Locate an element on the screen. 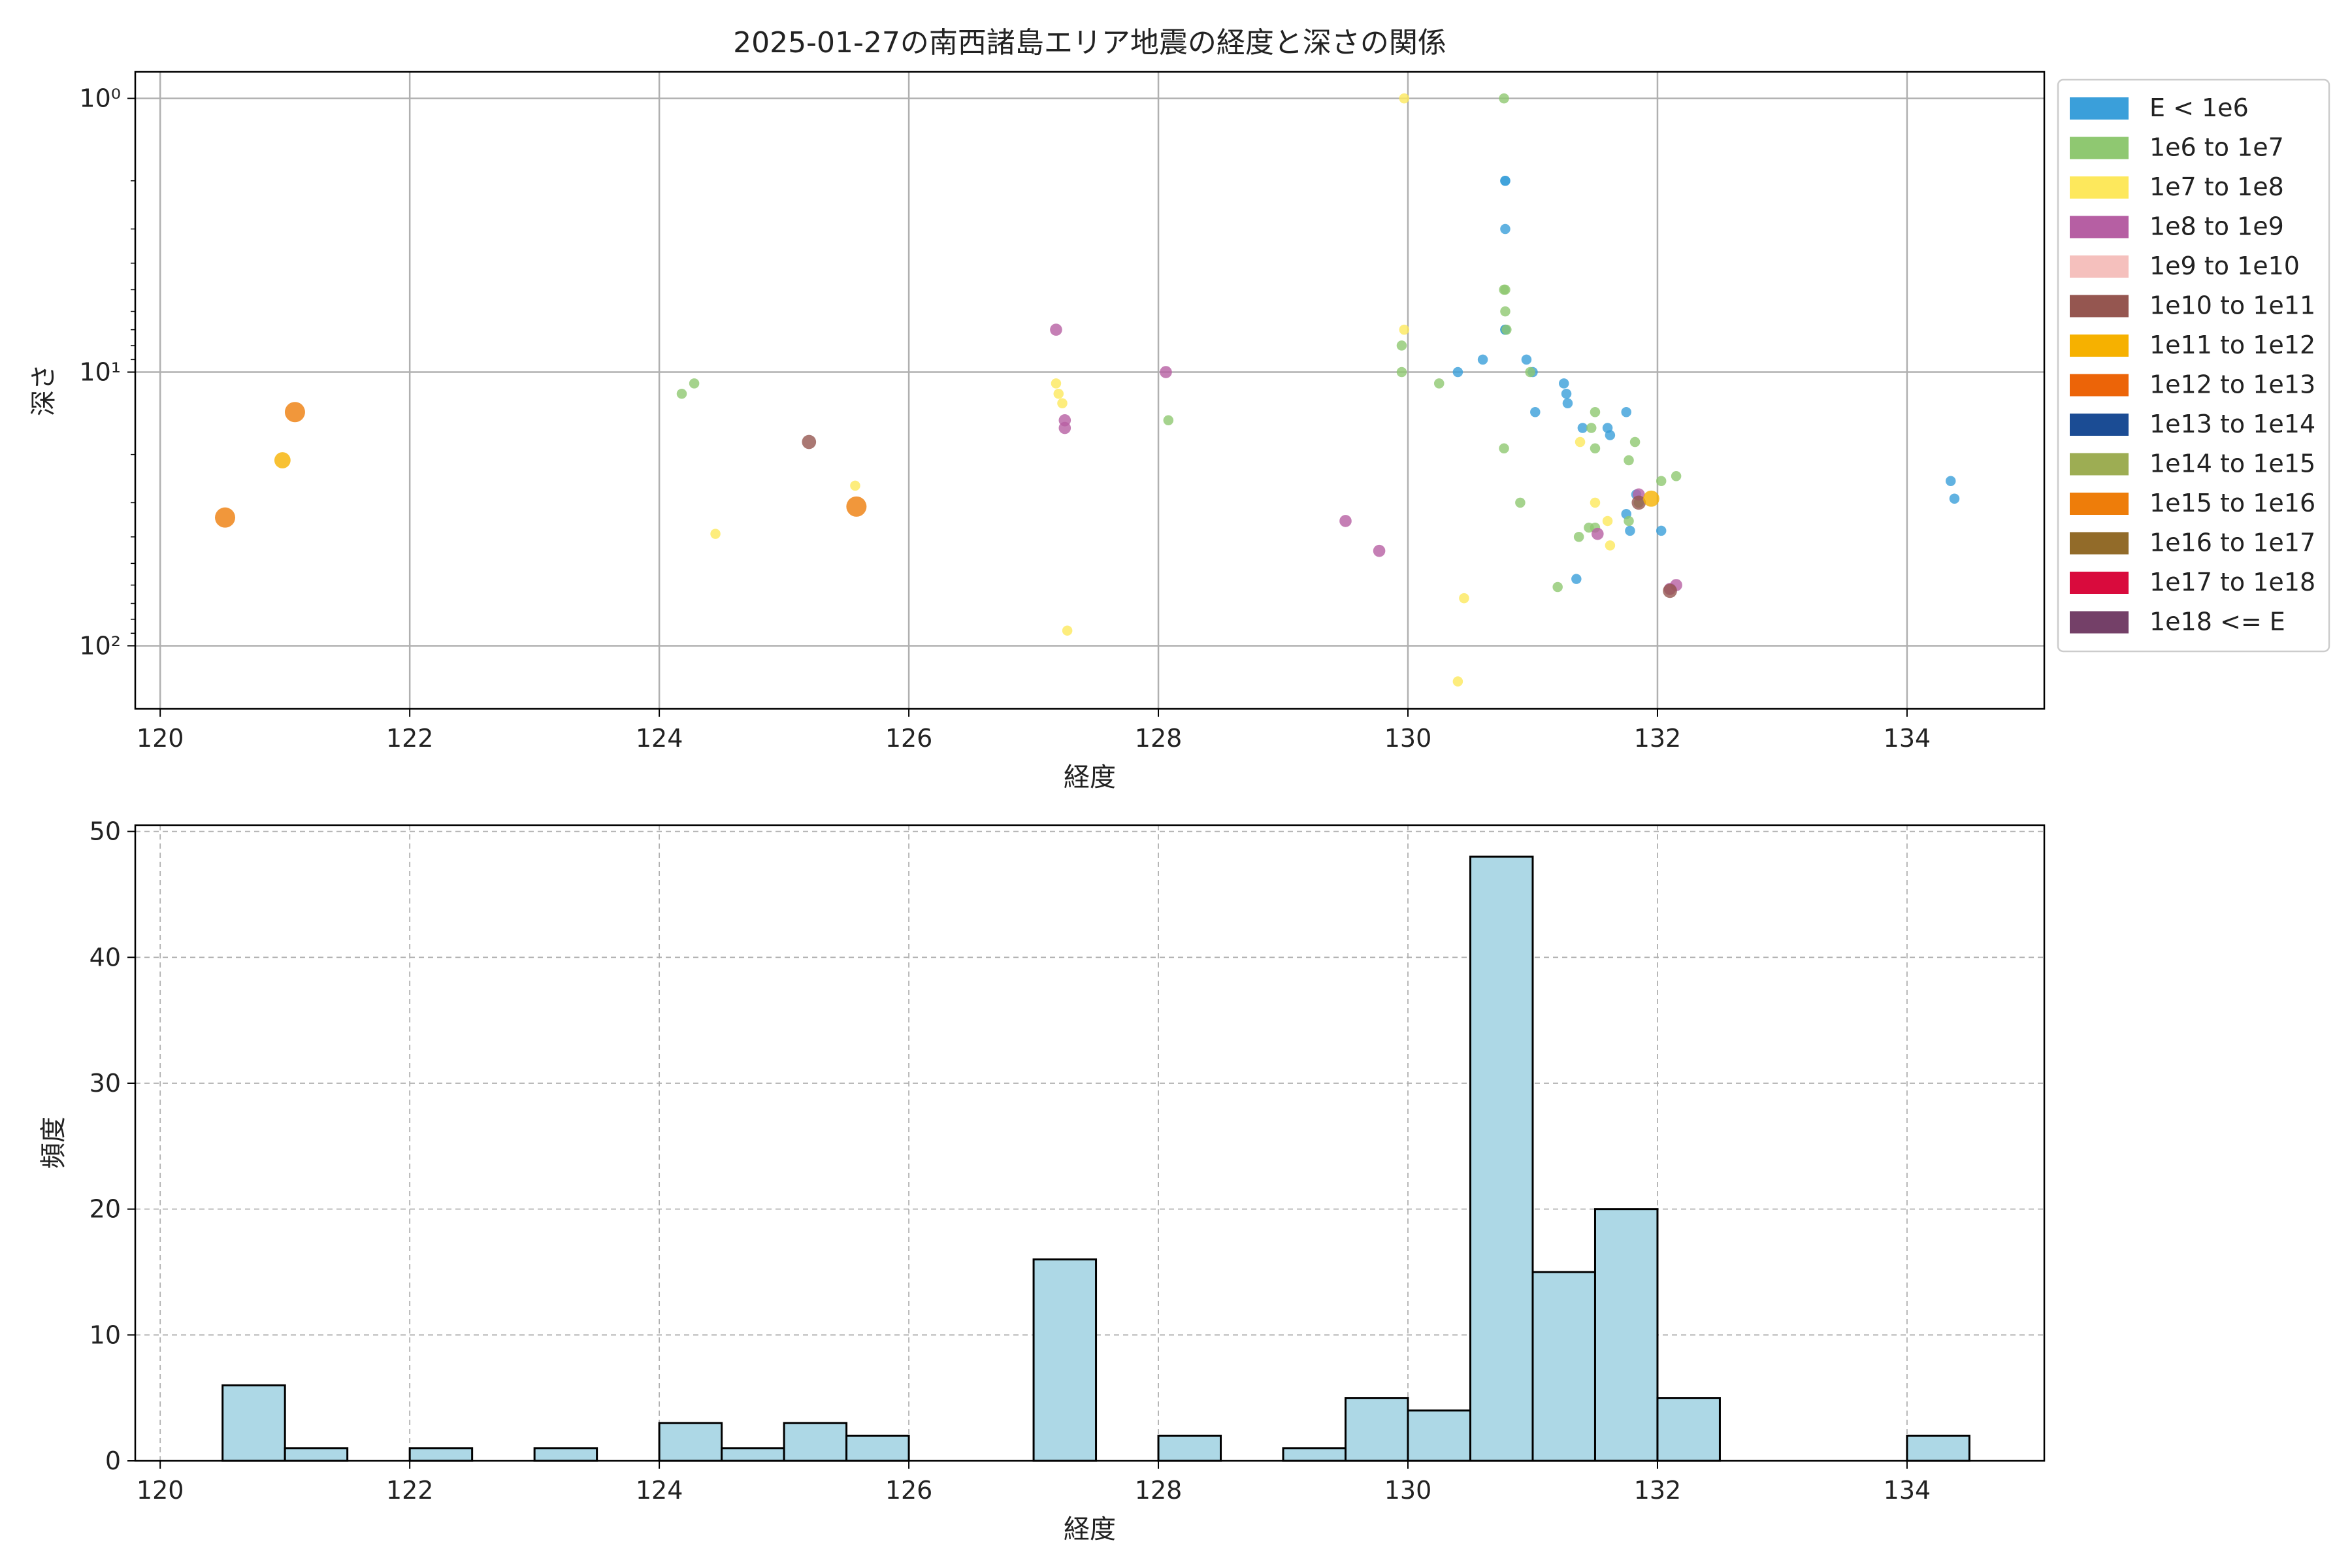 This screenshot has height=1568, width=2352. legend-label: 1e14 to 1e15 is located at coordinates (2232, 463).